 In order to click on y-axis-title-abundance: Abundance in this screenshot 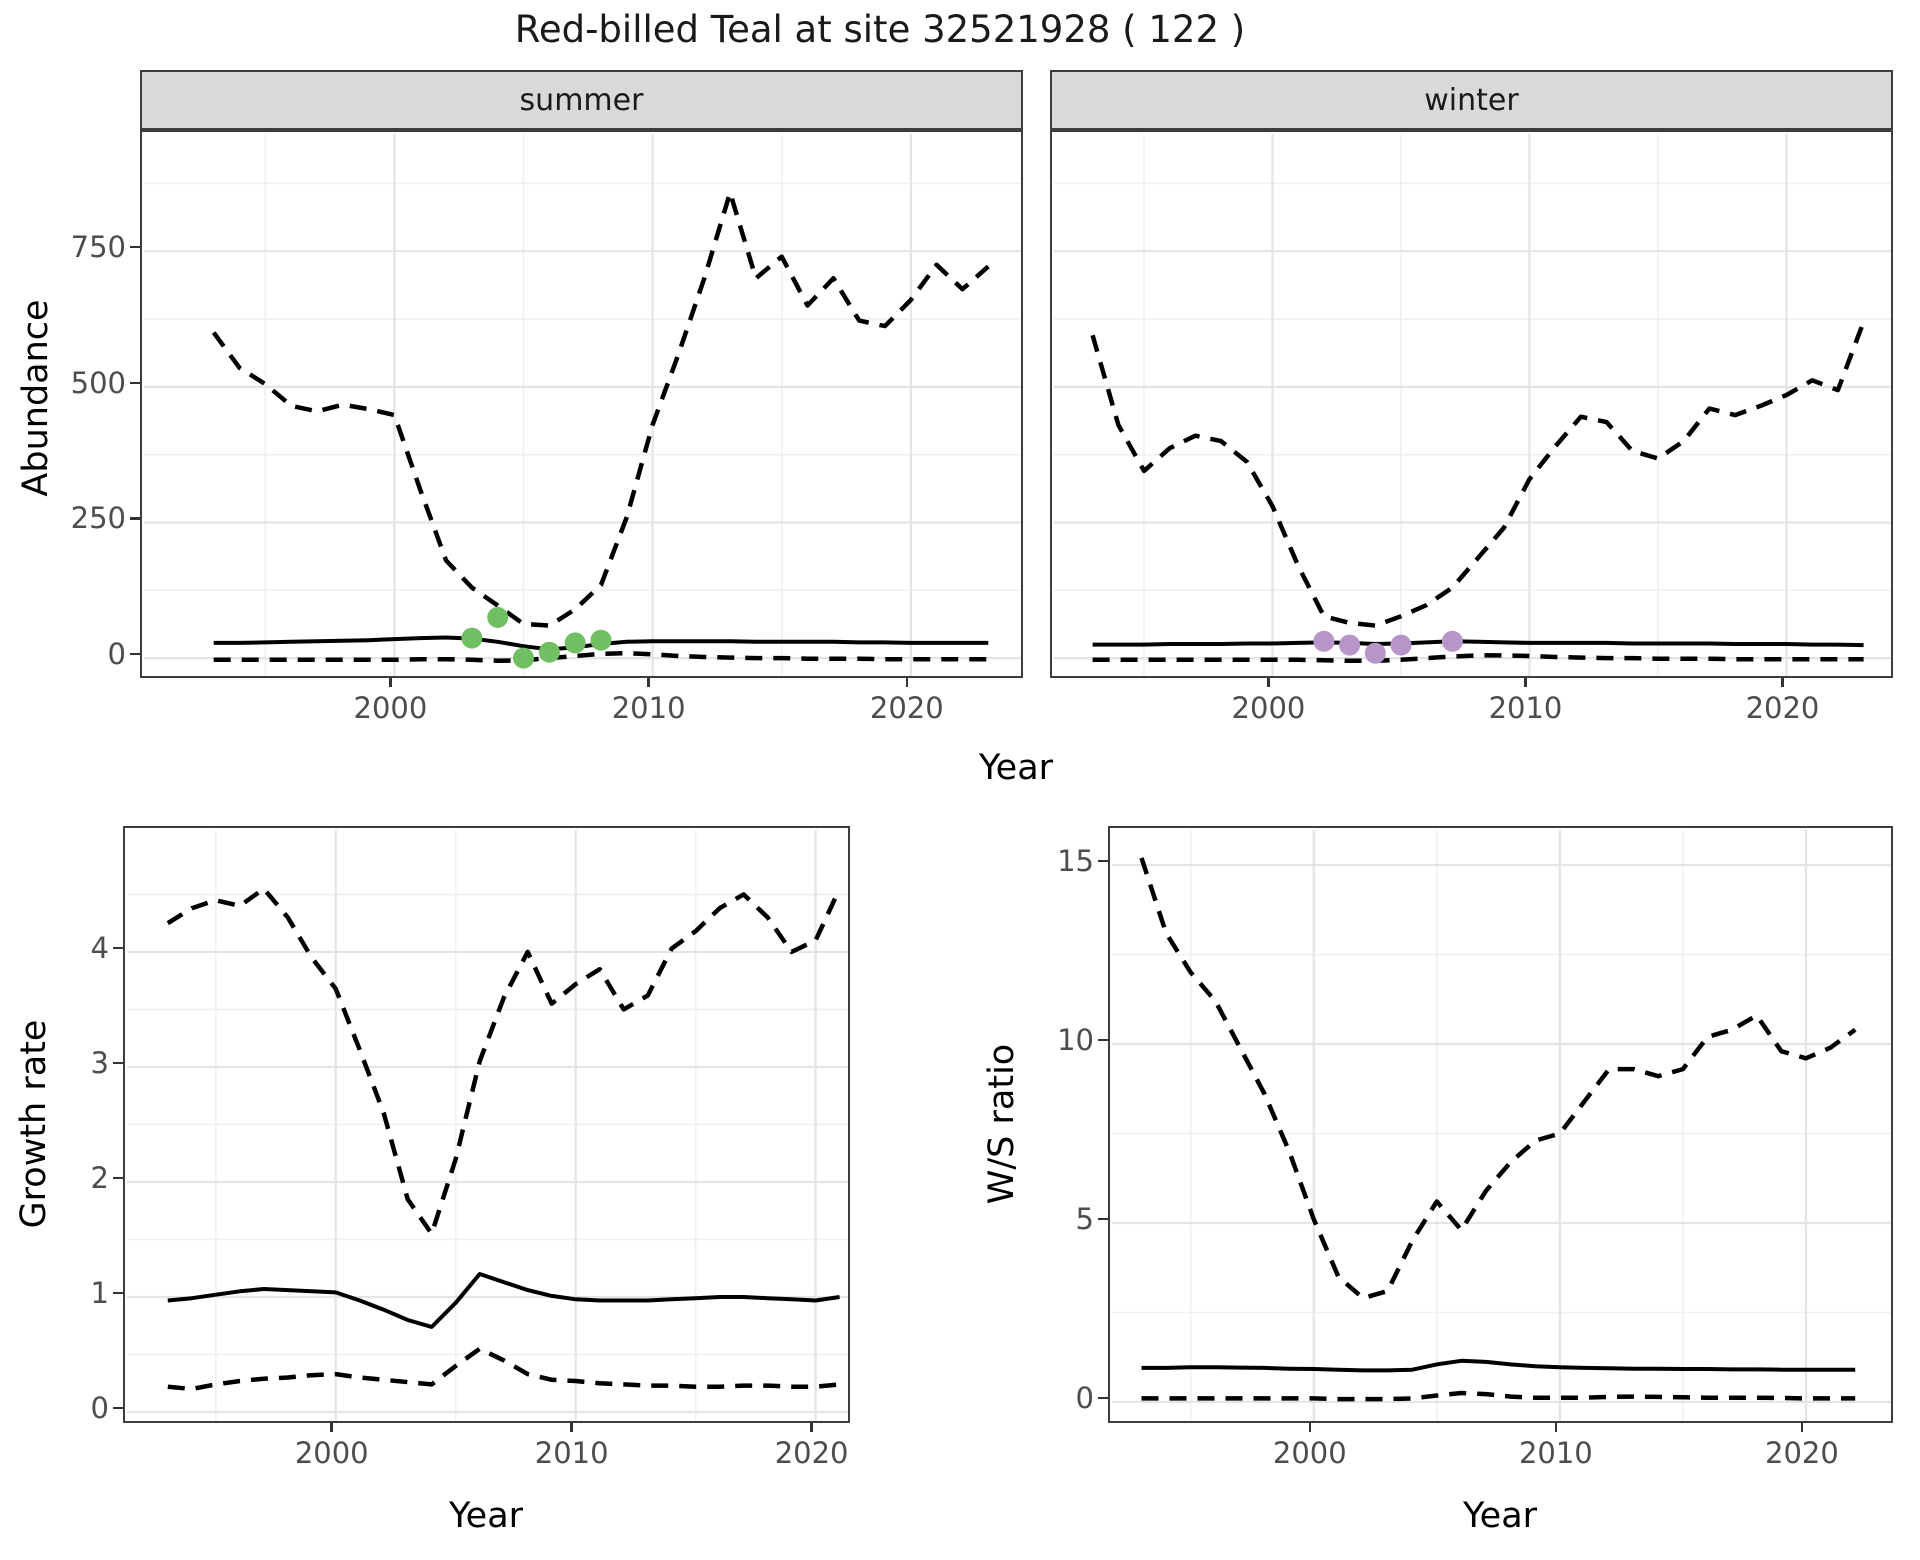, I will do `click(36, 398)`.